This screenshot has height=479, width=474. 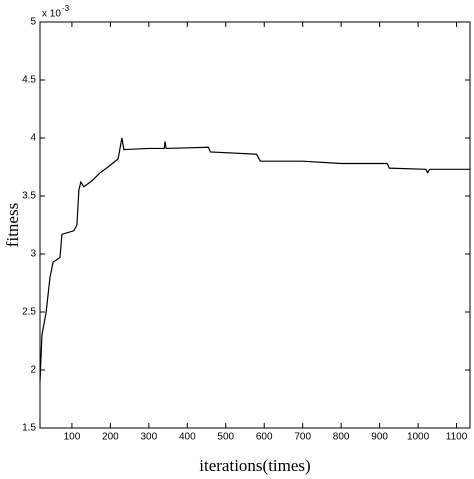 I want to click on y-tick-label: 5, so click(x=33, y=22).